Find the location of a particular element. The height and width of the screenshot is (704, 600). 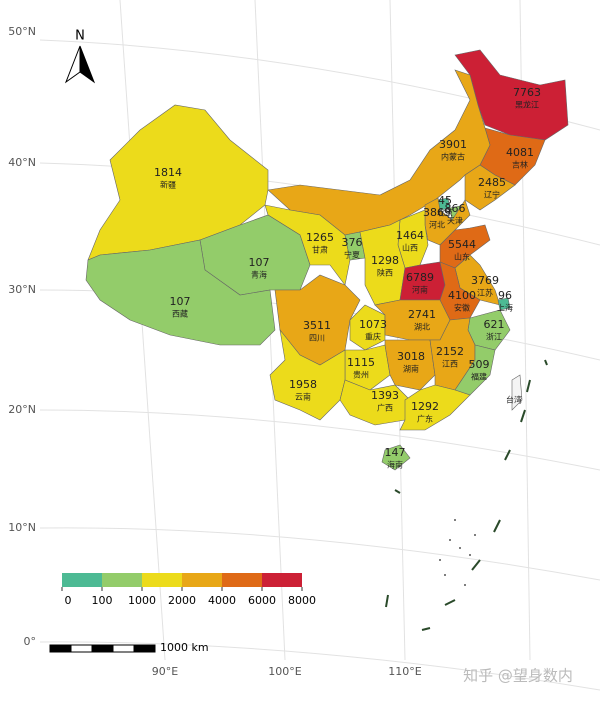

region-value: 1958 is located at coordinates (303, 384).